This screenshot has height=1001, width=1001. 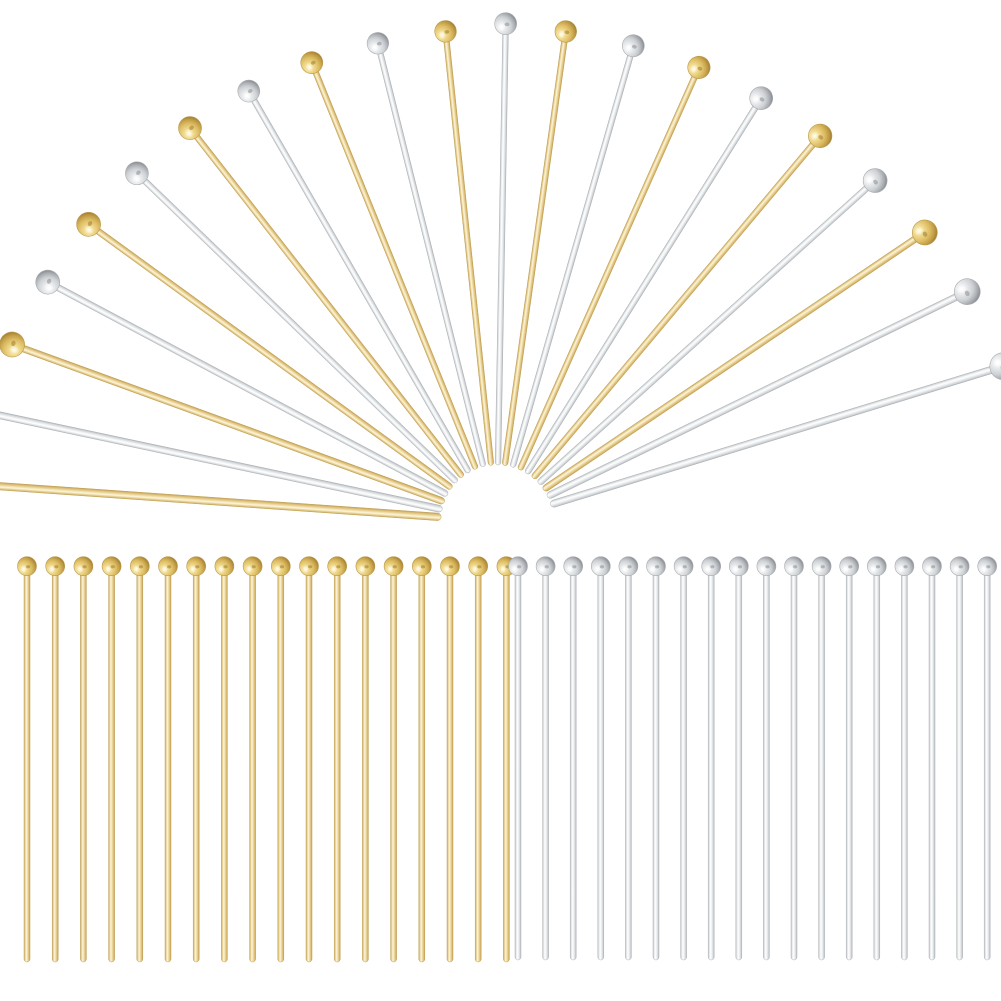 I want to click on fan-pin-9-silver, so click(x=426, y=249).